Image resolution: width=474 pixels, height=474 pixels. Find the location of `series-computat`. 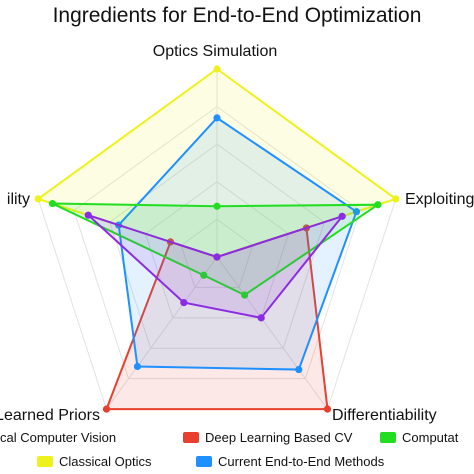

series-computat is located at coordinates (215, 249).